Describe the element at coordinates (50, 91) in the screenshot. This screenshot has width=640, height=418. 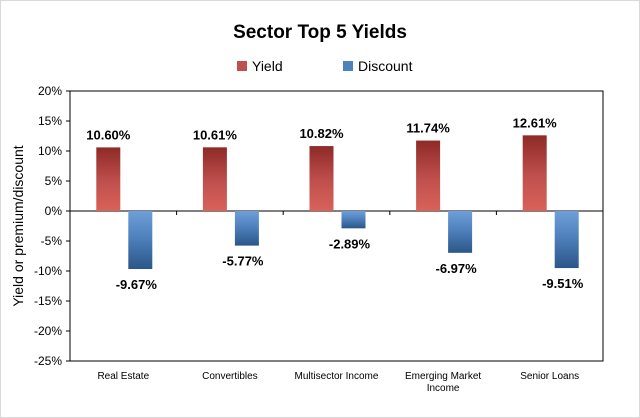
I see `y-tick-label: 20%` at that location.